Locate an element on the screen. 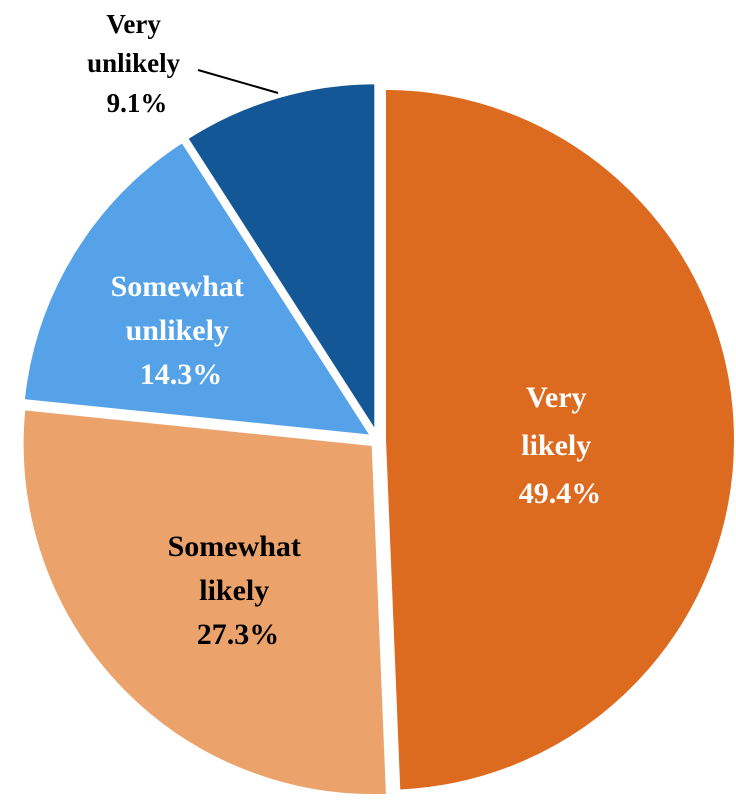 The image size is (736, 804). slice-very-unlikely is located at coordinates (281, 261).